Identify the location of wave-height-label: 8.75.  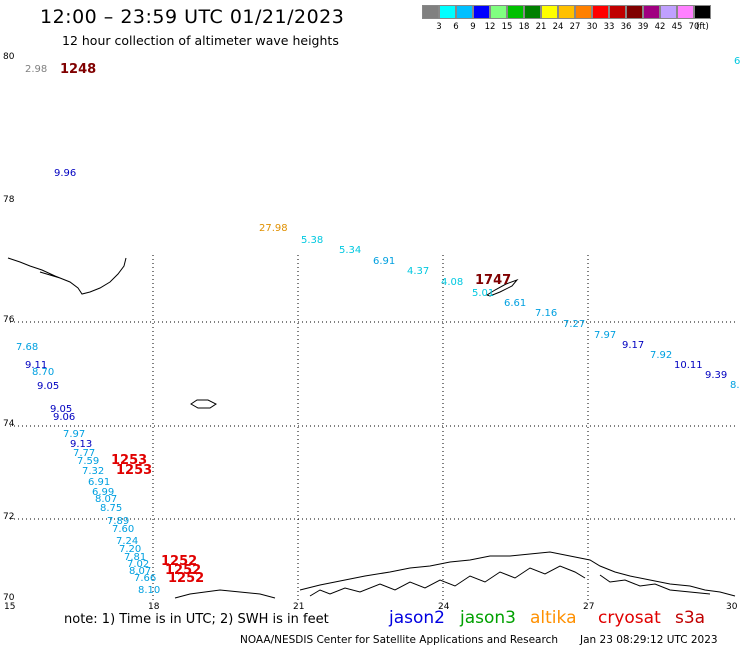
(111, 508).